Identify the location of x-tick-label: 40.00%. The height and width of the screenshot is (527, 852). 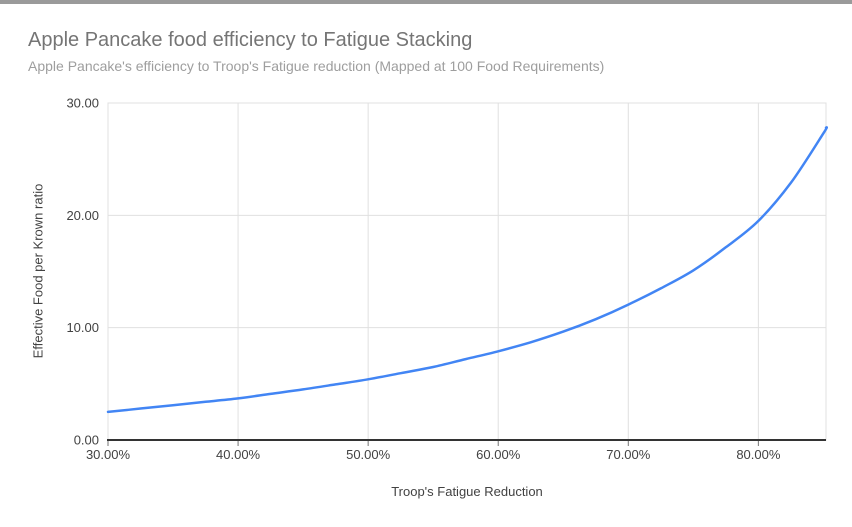
(238, 454).